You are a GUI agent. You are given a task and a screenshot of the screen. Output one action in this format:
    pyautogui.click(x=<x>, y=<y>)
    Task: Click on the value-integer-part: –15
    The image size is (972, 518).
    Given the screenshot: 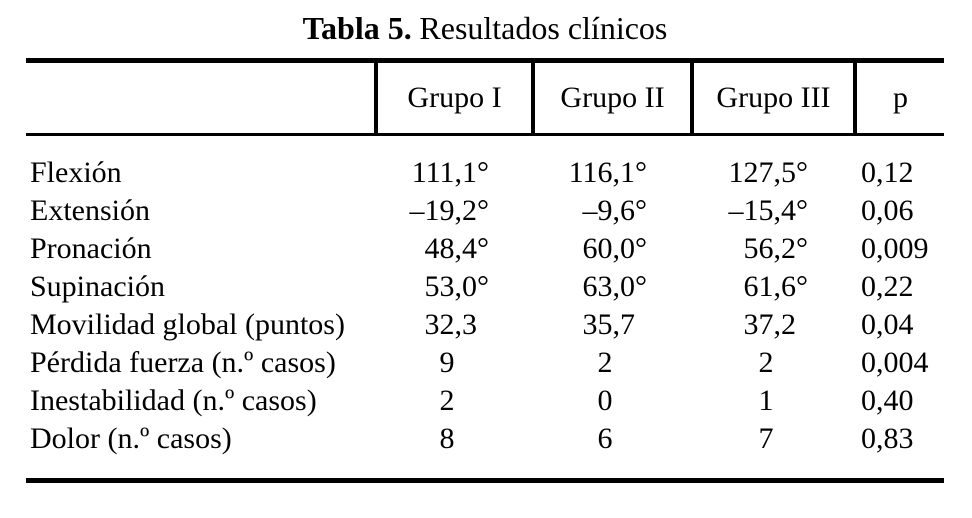 What is the action you would take?
    pyautogui.click(x=751, y=210)
    